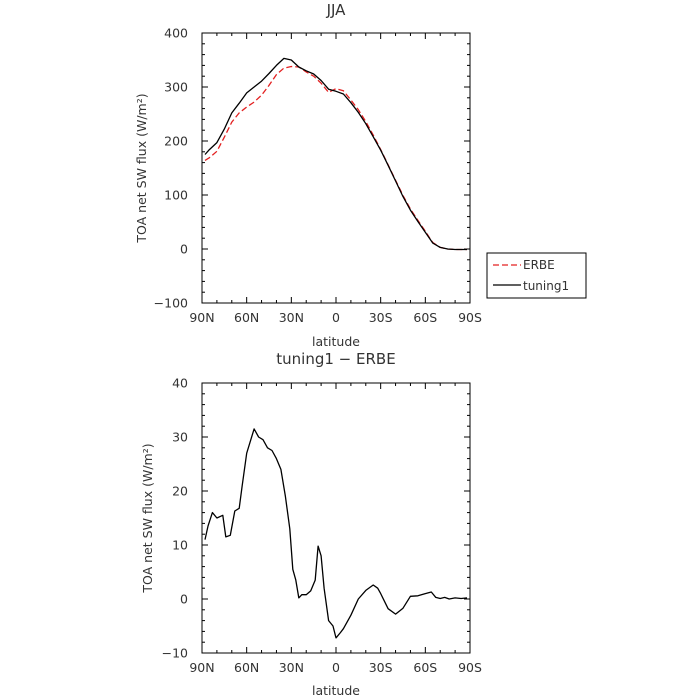 Image resolution: width=700 pixels, height=700 pixels. What do you see at coordinates (180, 383) in the screenshot?
I see `bottom-y-tick-label-40: 40` at bounding box center [180, 383].